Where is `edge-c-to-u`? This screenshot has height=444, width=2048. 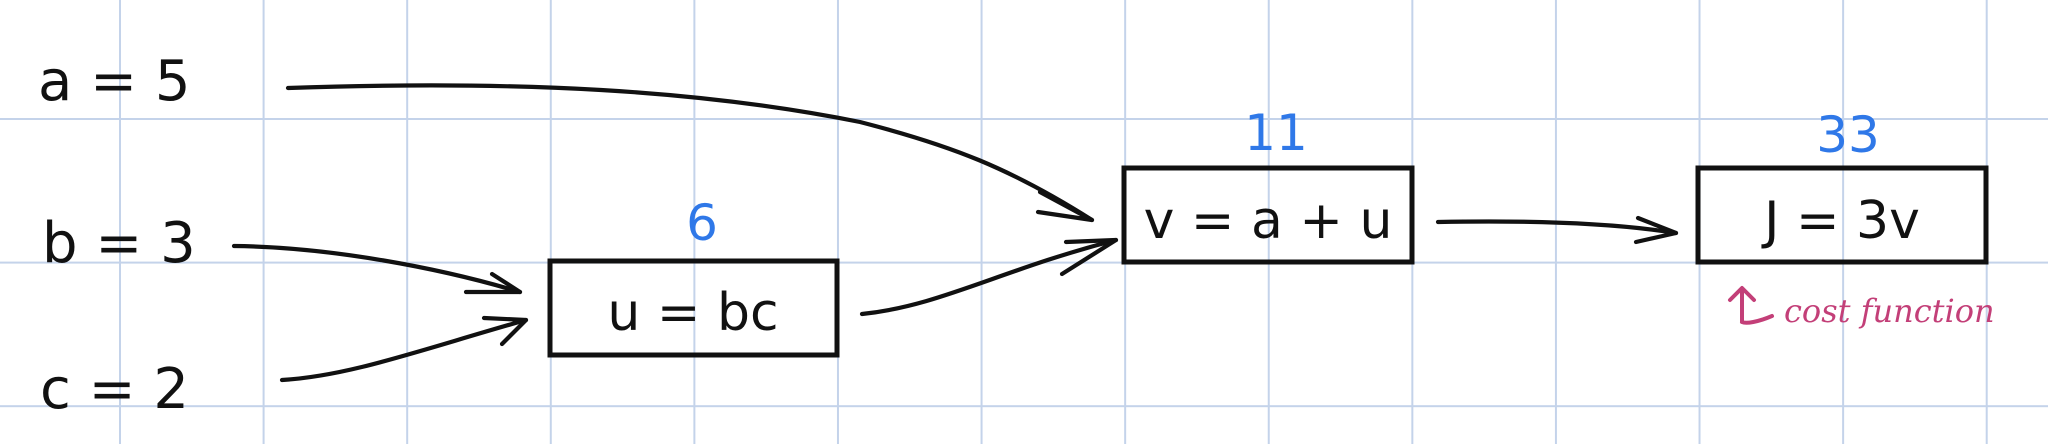
edge-c-to-u is located at coordinates (404, 350).